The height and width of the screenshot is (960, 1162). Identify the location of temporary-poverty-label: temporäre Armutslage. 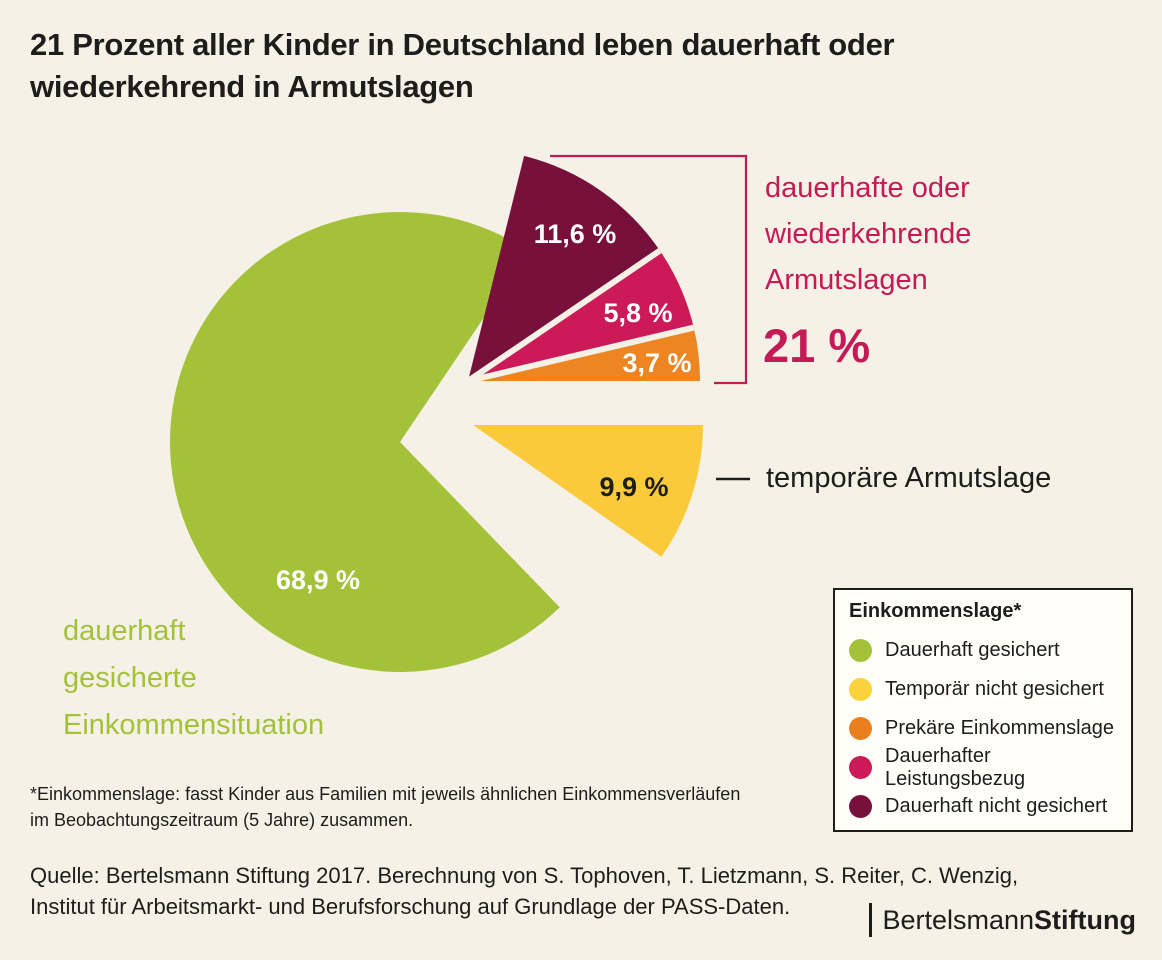
(909, 478).